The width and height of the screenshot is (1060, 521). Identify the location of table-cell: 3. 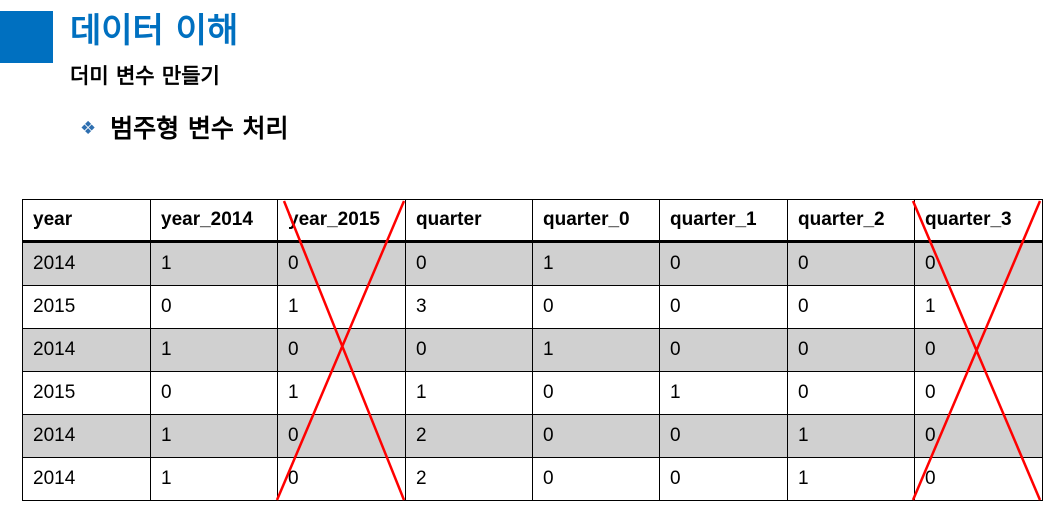
(469, 307).